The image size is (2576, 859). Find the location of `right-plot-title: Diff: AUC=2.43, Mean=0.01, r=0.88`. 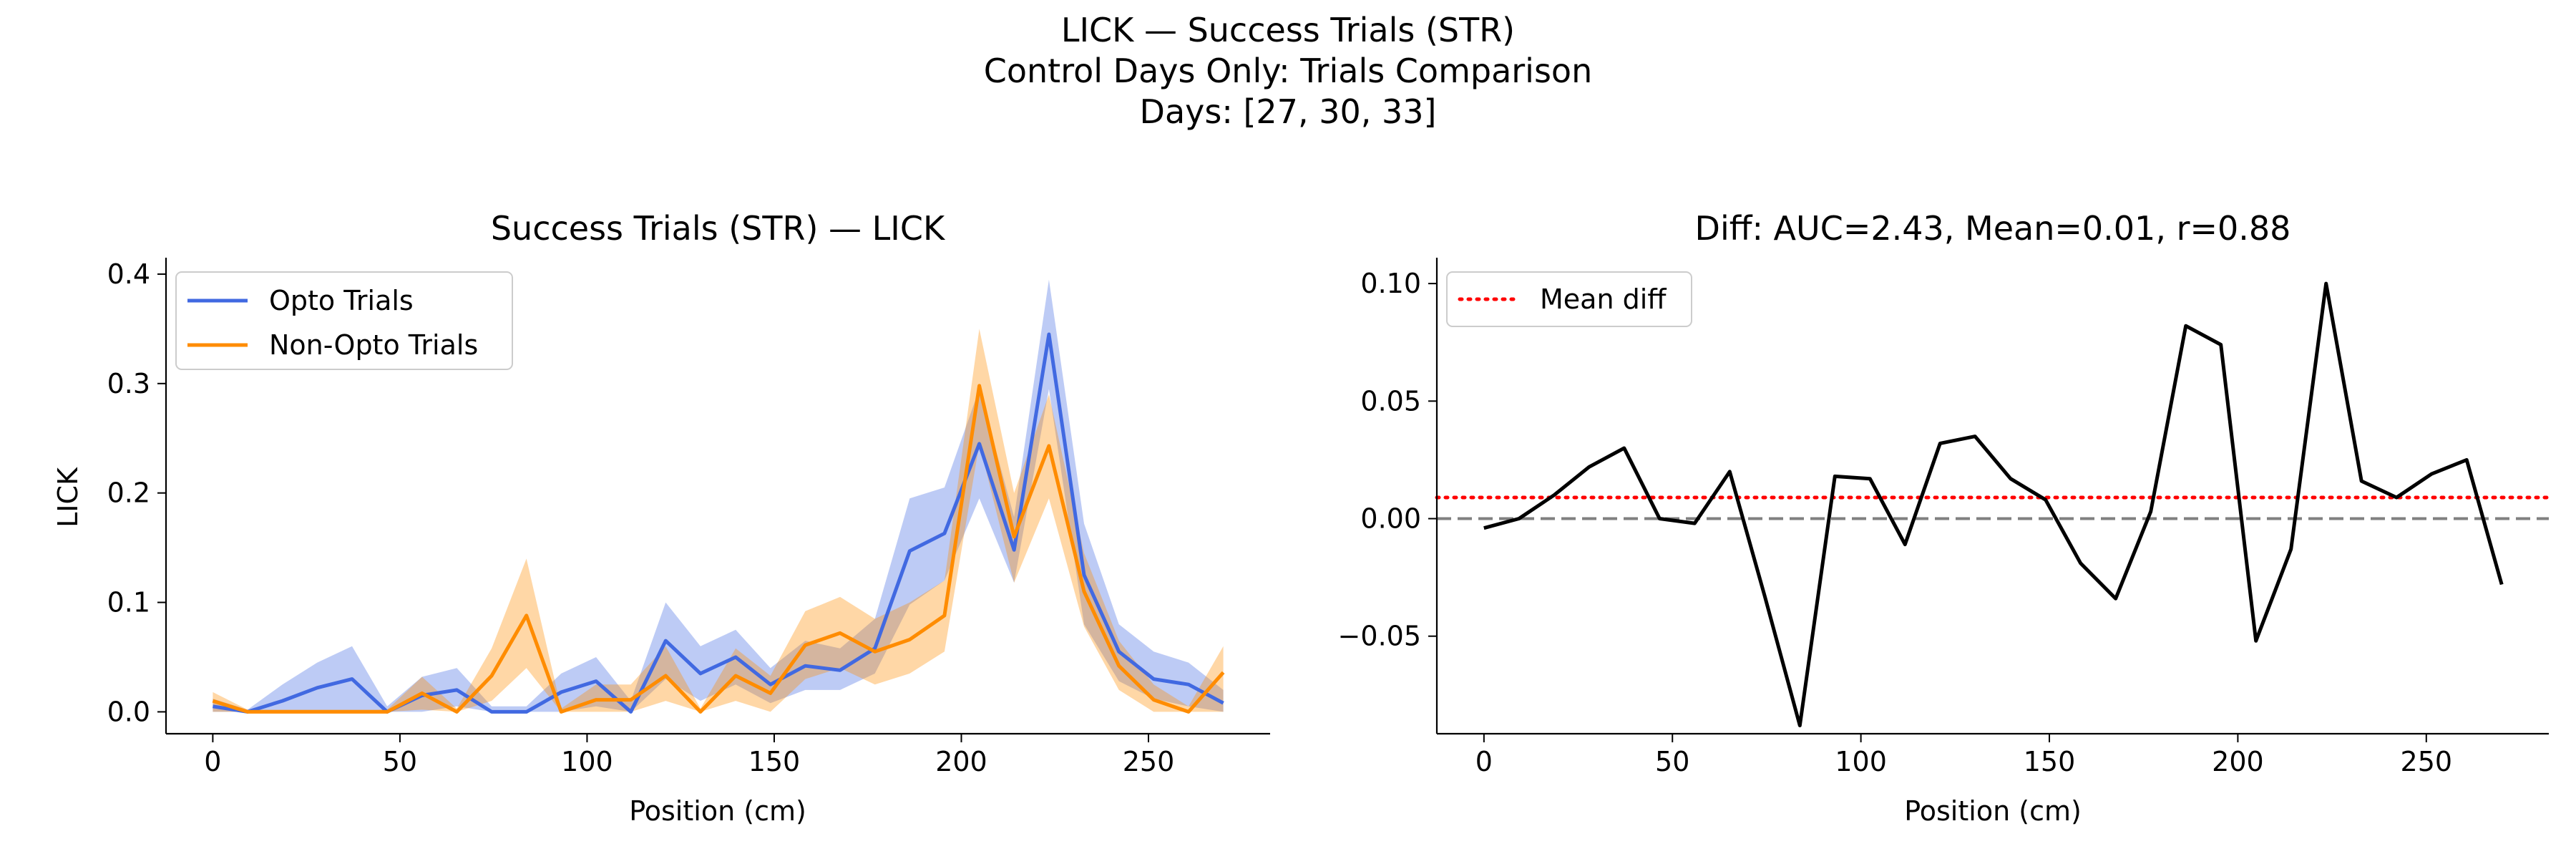

right-plot-title: Diff: AUC=2.43, Mean=0.01, r=0.88 is located at coordinates (1993, 228).